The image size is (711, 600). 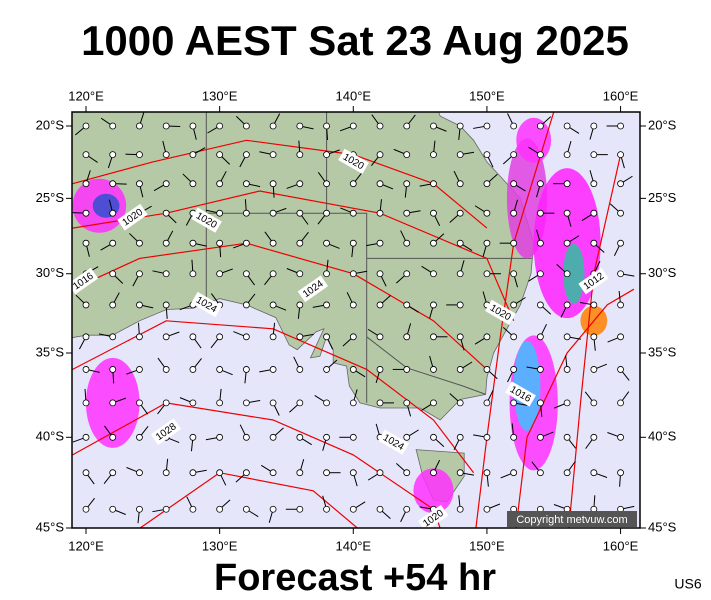 I want to click on lat-tick-label: 25°S, so click(x=662, y=197).